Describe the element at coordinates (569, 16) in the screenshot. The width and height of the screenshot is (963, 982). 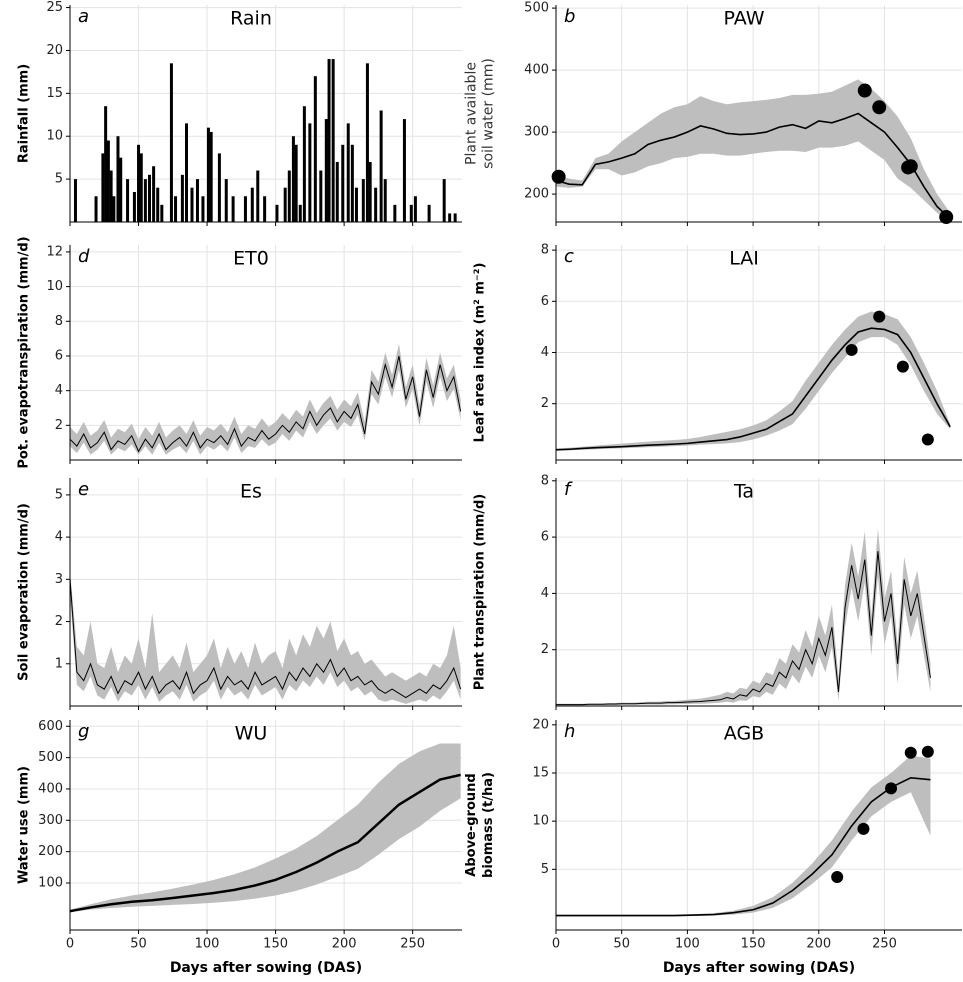
I see `panel-label: b` at that location.